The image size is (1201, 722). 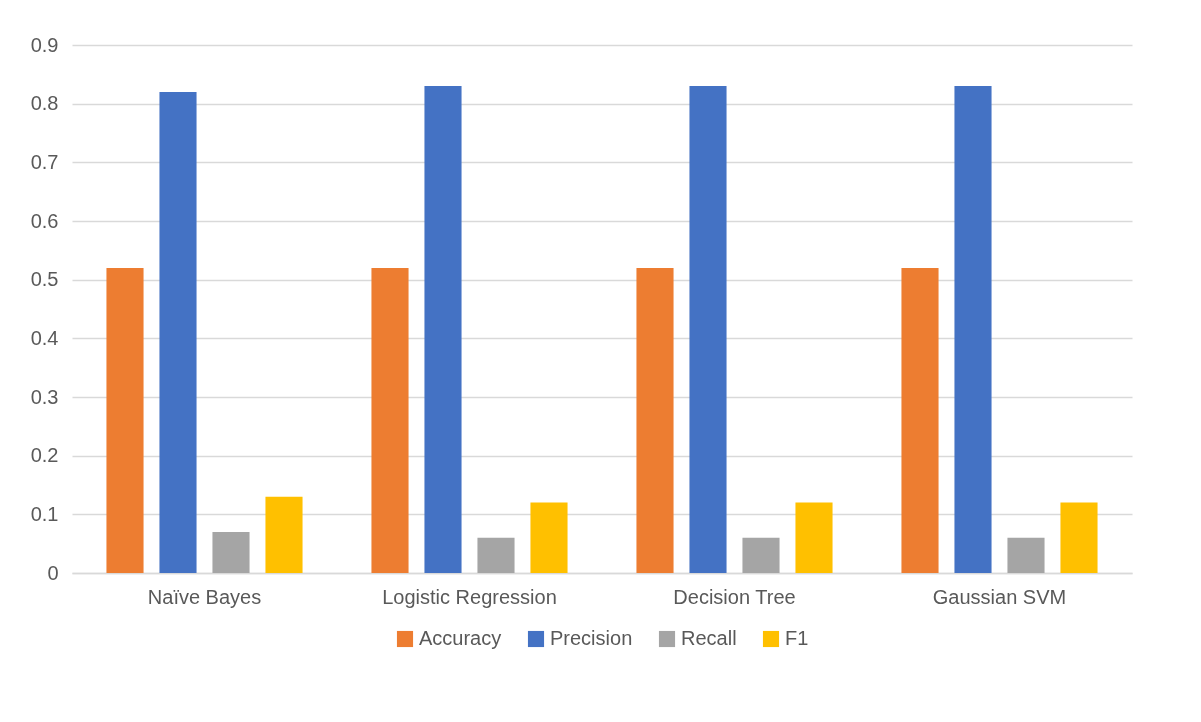 I want to click on x-tick-label: Logistic Regression, so click(x=469, y=596).